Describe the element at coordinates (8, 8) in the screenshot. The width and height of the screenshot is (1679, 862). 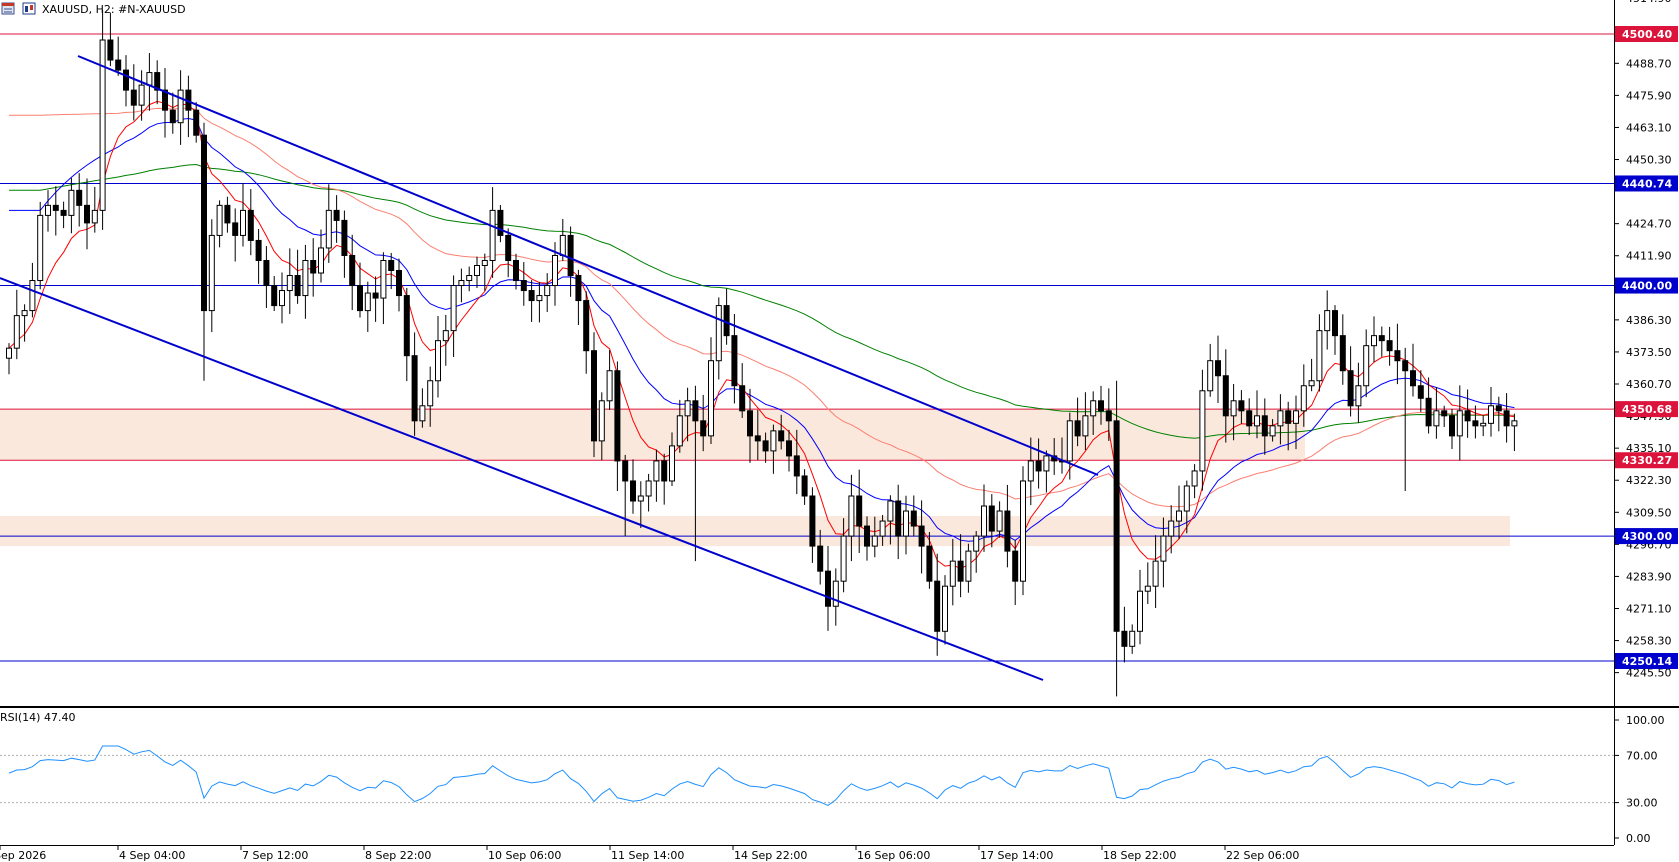
I see `window-menu-icon` at that location.